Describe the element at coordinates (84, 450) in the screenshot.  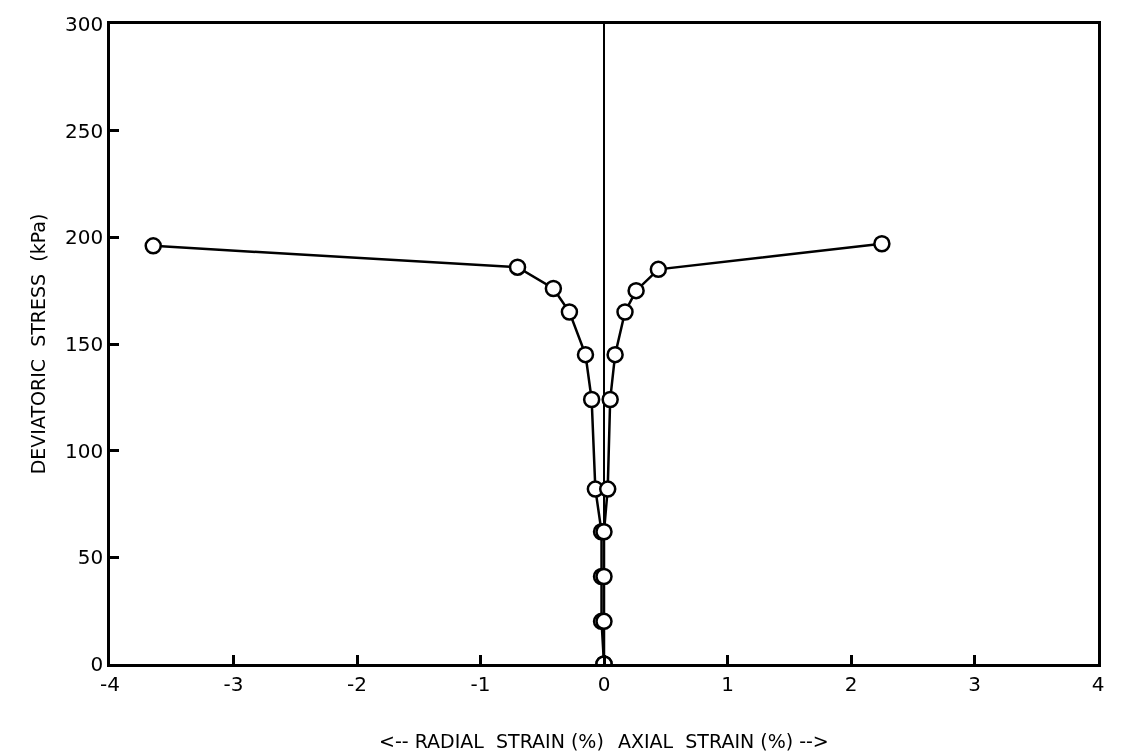
I see `y-tick-label: 100` at that location.